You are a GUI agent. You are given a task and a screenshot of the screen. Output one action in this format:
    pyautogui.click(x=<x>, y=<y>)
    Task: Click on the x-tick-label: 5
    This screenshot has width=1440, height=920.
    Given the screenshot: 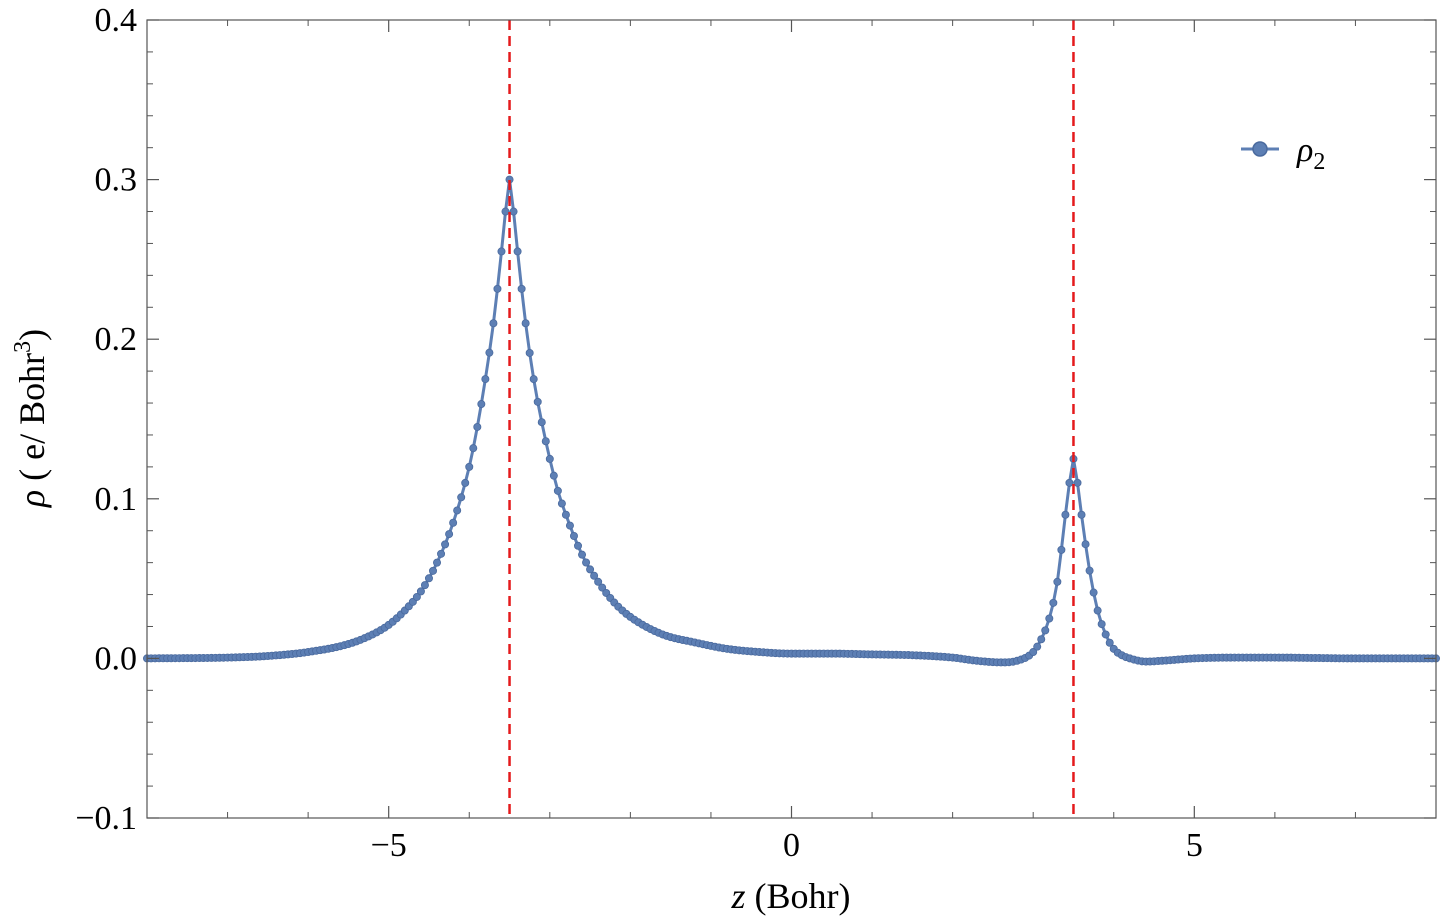 What is the action you would take?
    pyautogui.click(x=1194, y=845)
    